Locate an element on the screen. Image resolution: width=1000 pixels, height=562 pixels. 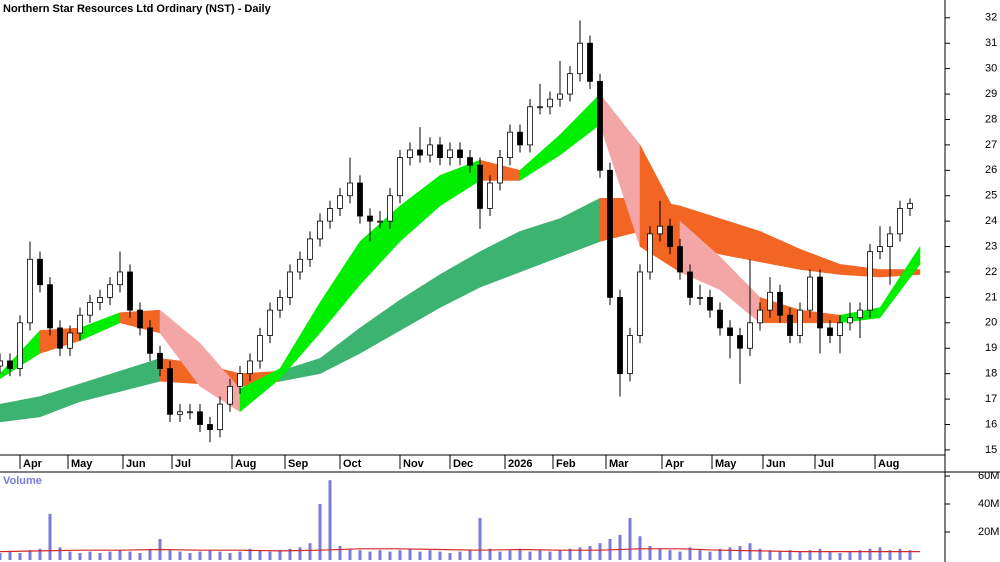
volume-title: Volume is located at coordinates (22, 481).